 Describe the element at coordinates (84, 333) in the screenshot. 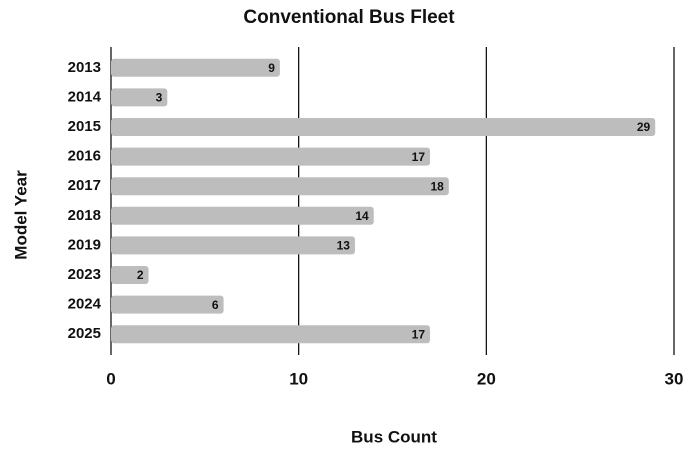

I see `y-tick-label: 2025` at that location.